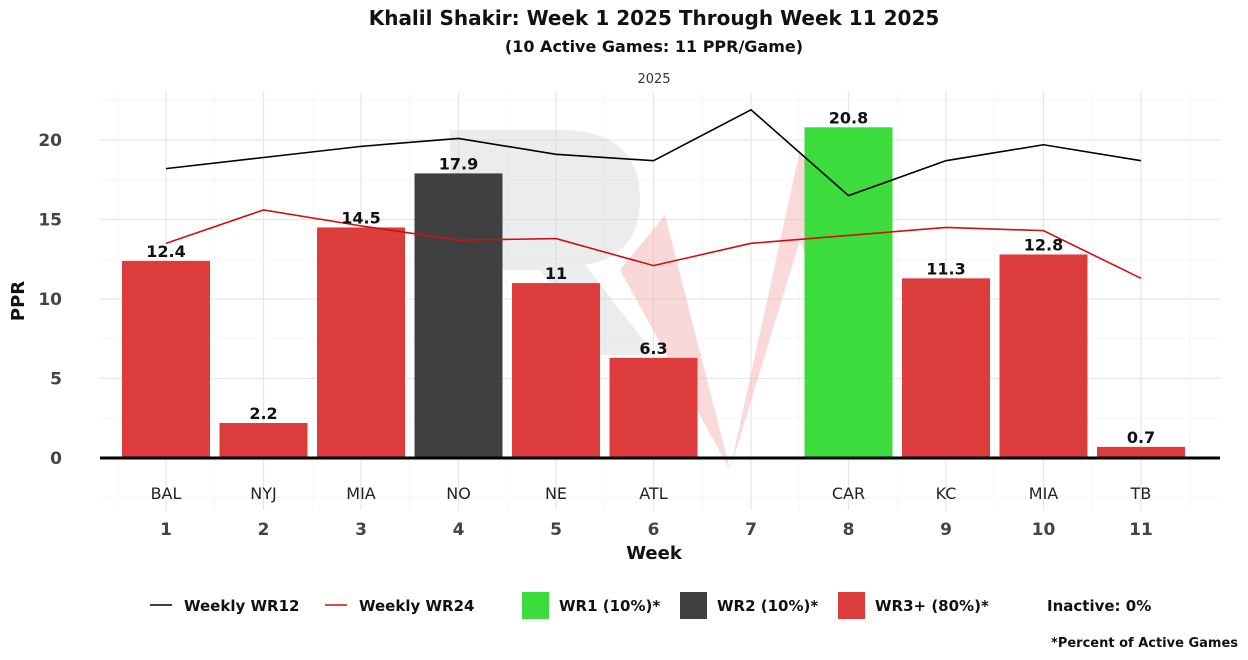 This screenshot has width=1248, height=660. I want to click on x-tick-label: 3, so click(361, 530).